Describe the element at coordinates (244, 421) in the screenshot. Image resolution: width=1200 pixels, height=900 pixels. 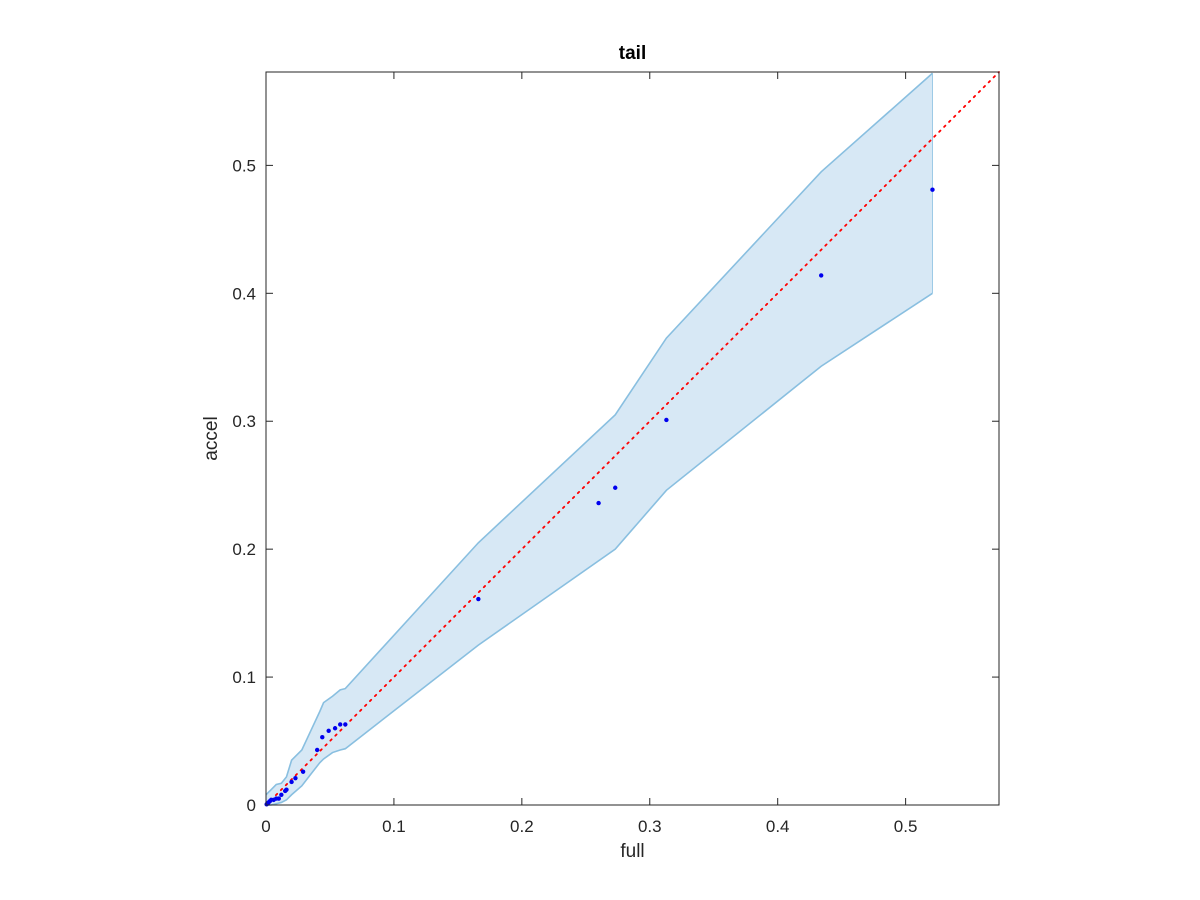
I see `y-tick-label: 0.3` at that location.